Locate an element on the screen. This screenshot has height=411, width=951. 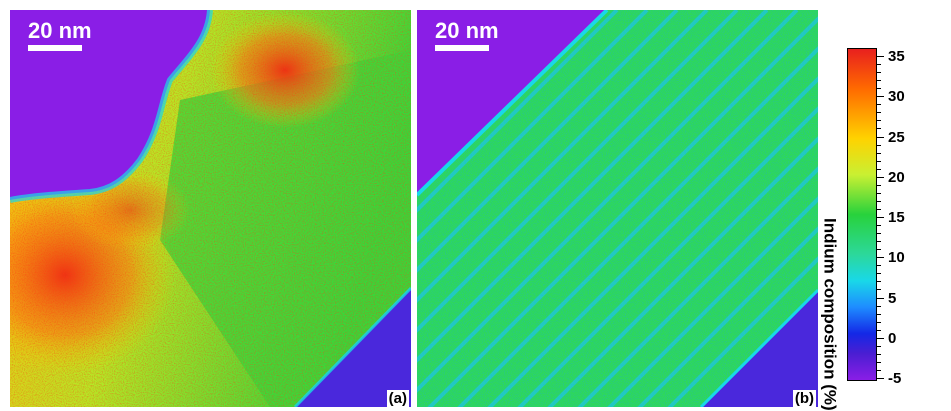
colorbar-title: Indium composition (%) is located at coordinates (830, 314).